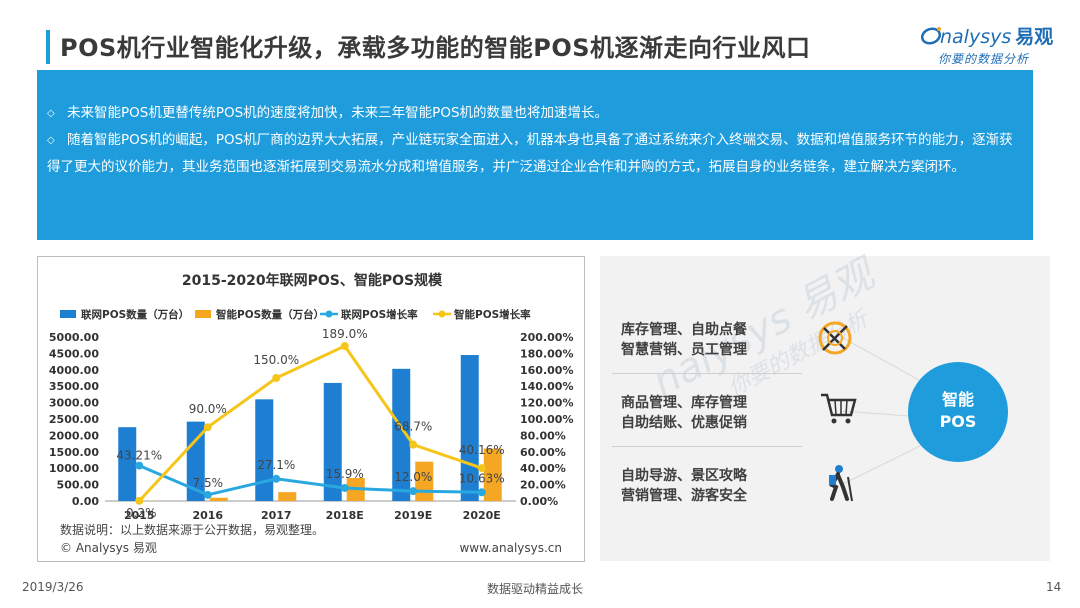 This screenshot has height=608, width=1080. Describe the element at coordinates (74, 403) in the screenshot. I see `y-left-tick-label: 3000.00` at that location.